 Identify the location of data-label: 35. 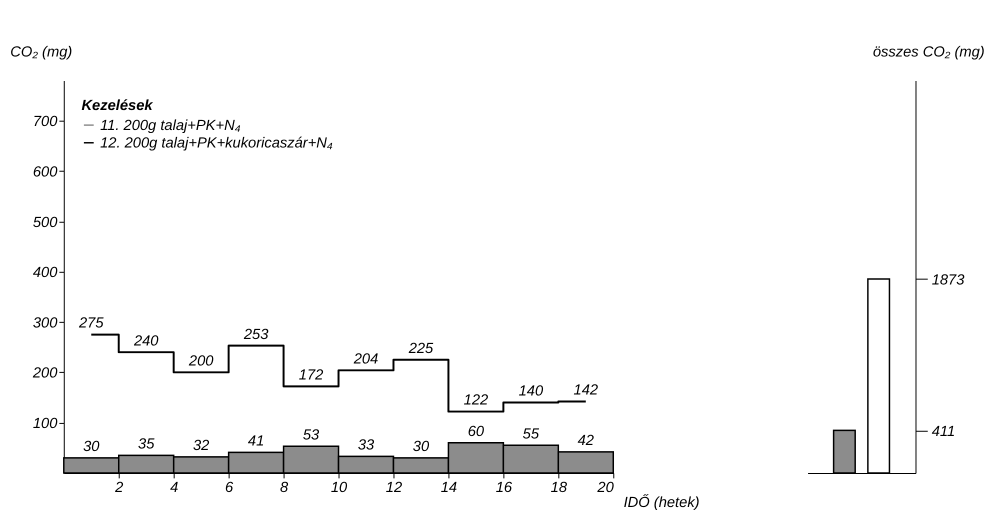
(147, 444).